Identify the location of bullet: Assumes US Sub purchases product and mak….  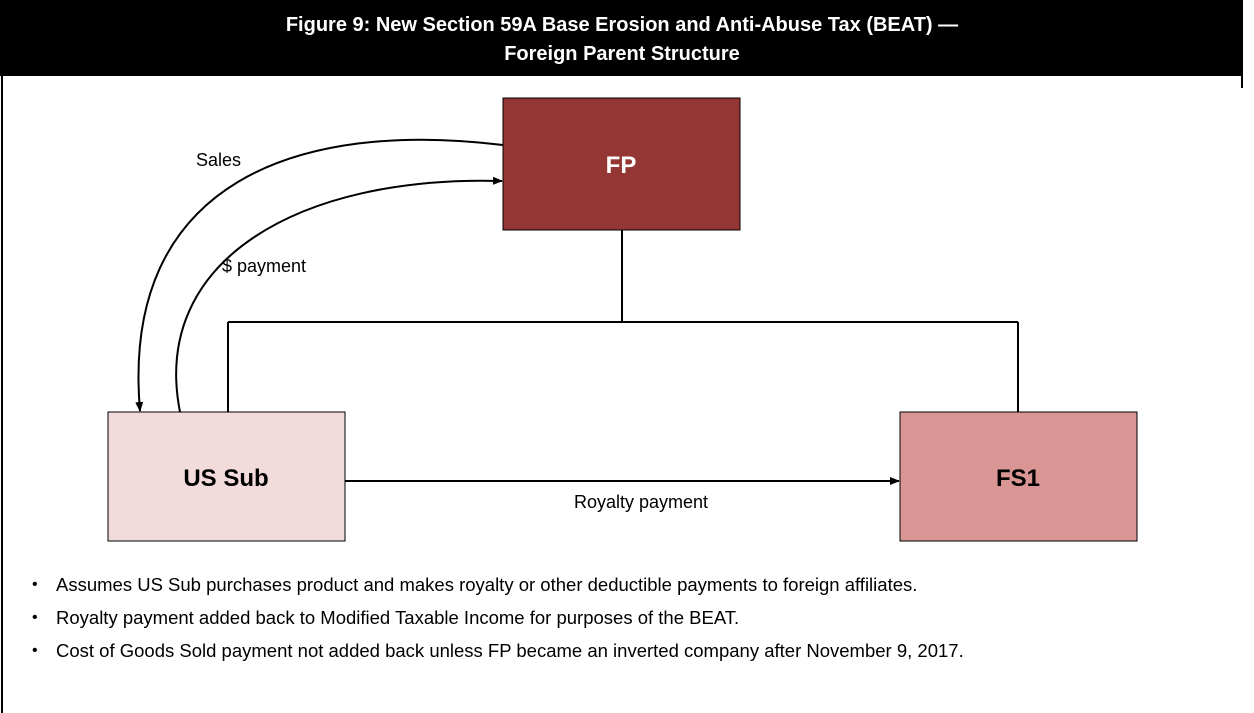
(635, 584).